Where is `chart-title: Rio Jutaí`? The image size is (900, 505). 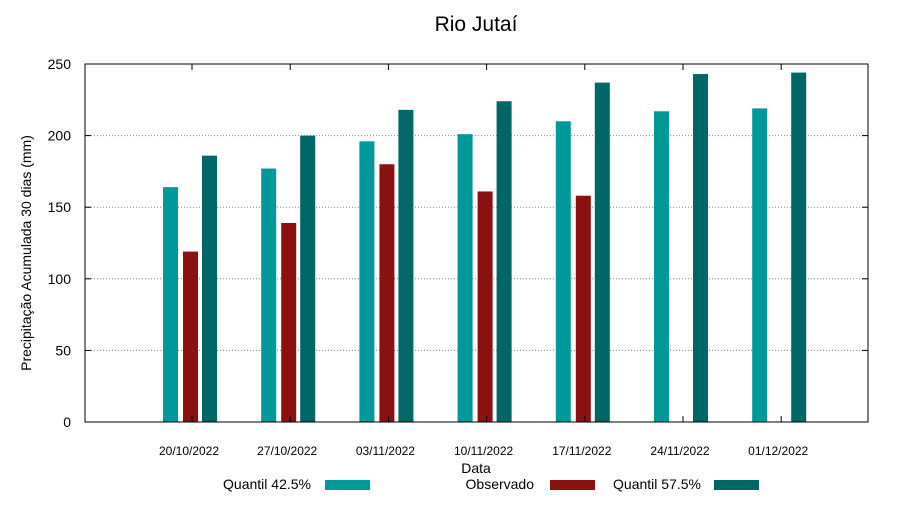 chart-title: Rio Jutaí is located at coordinates (476, 24).